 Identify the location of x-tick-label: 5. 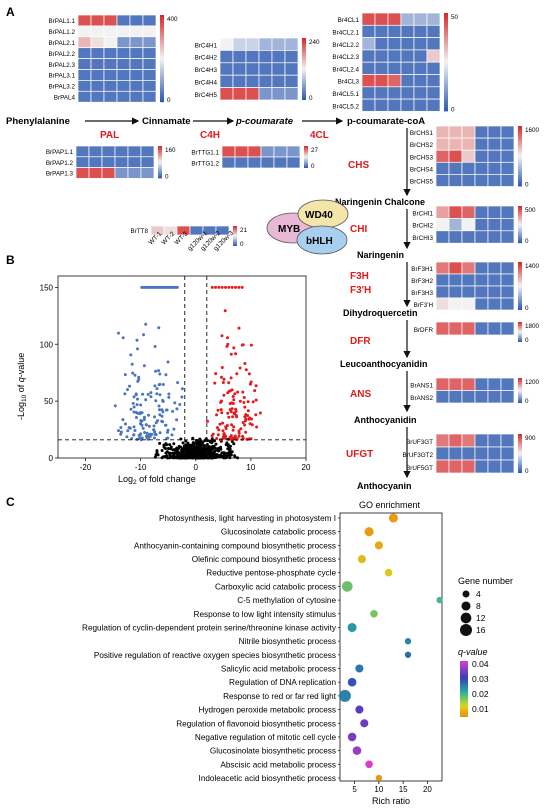
(354, 789).